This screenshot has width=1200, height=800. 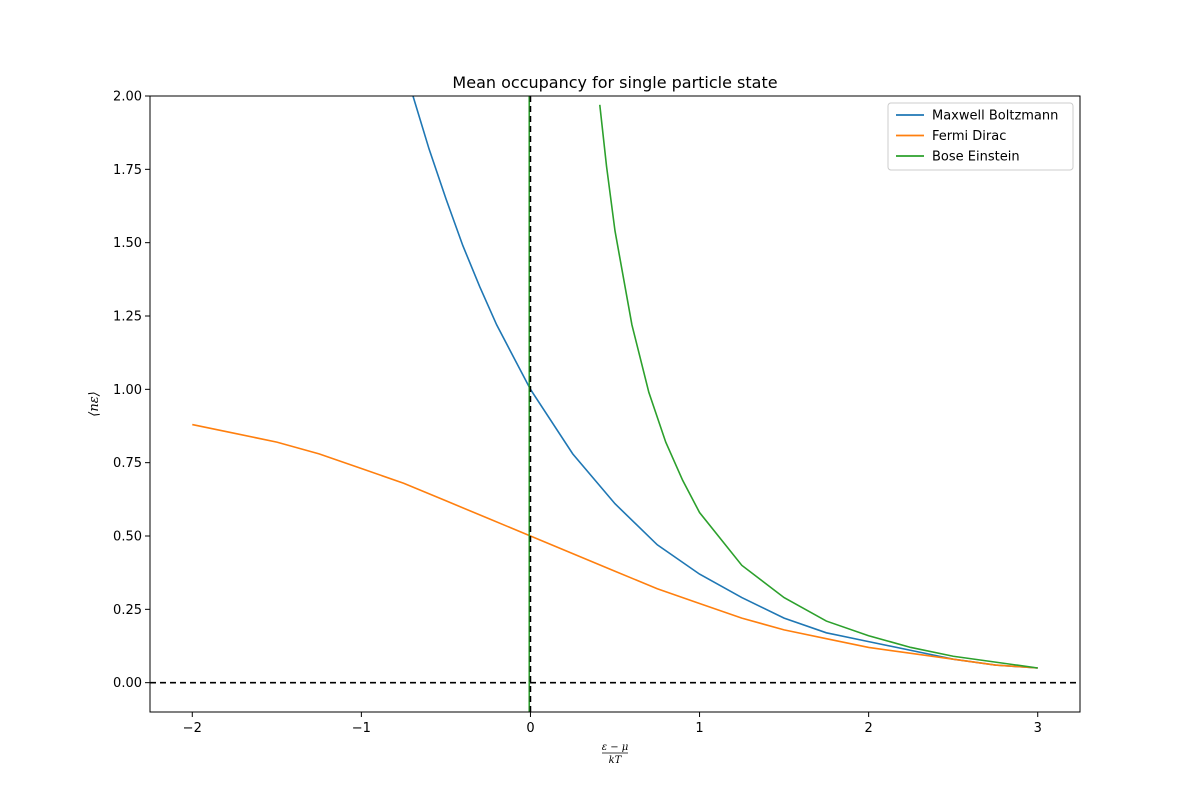 I want to click on x-axis-label-denominator: kT, so click(x=616, y=760).